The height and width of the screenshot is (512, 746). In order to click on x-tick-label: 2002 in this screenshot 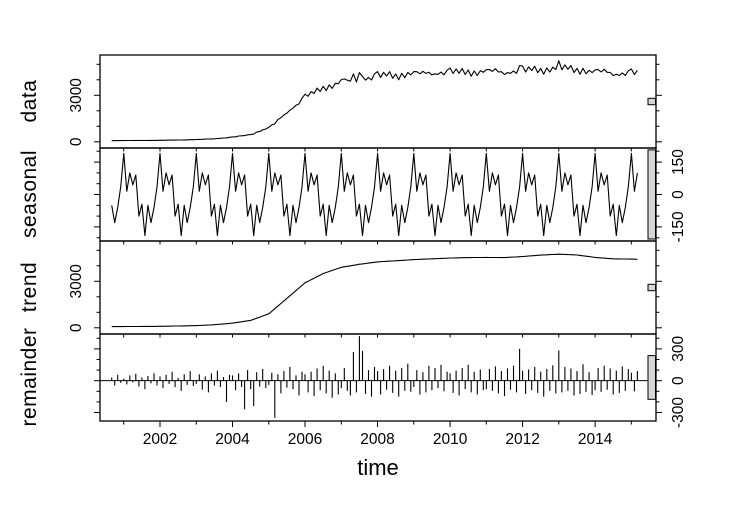, I will do `click(160, 439)`.